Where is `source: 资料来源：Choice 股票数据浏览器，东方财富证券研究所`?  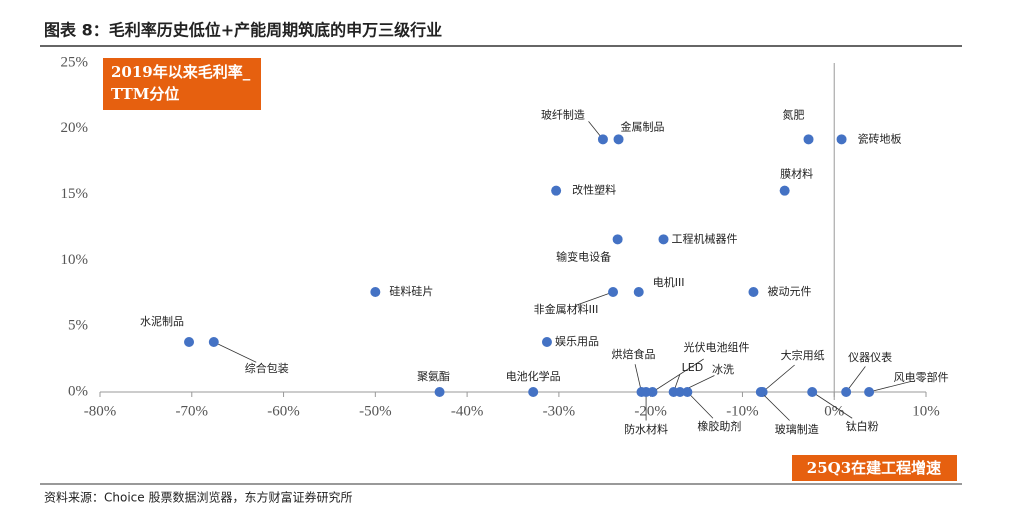
source: 资料来源：Choice 股票数据浏览器，东方财富证券研究所 is located at coordinates (198, 497).